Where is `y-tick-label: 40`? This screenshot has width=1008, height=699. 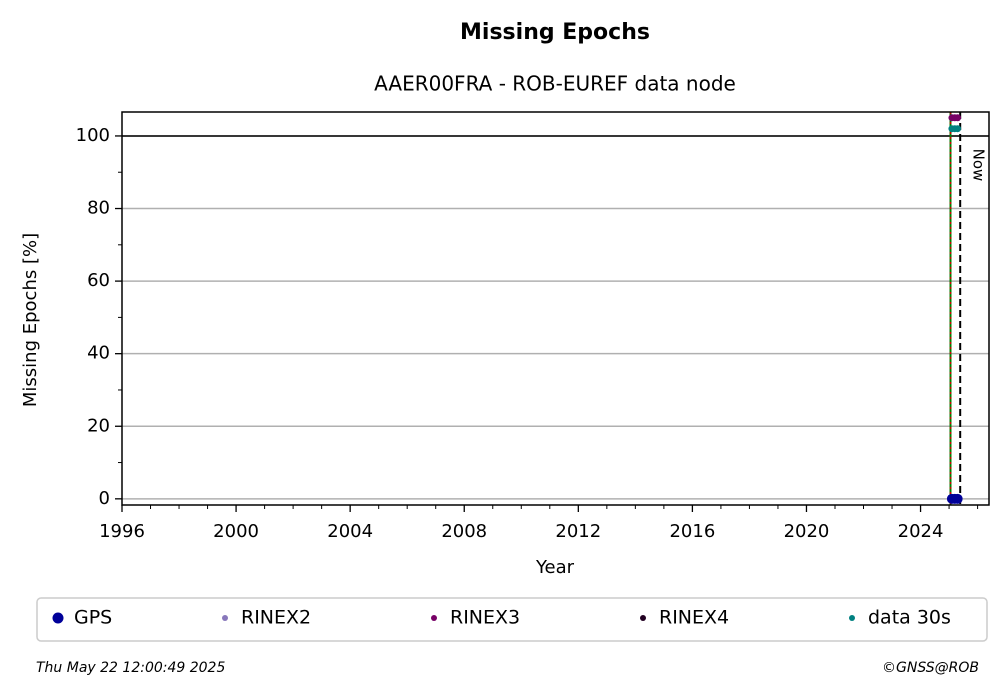
y-tick-label: 40 is located at coordinates (98, 353).